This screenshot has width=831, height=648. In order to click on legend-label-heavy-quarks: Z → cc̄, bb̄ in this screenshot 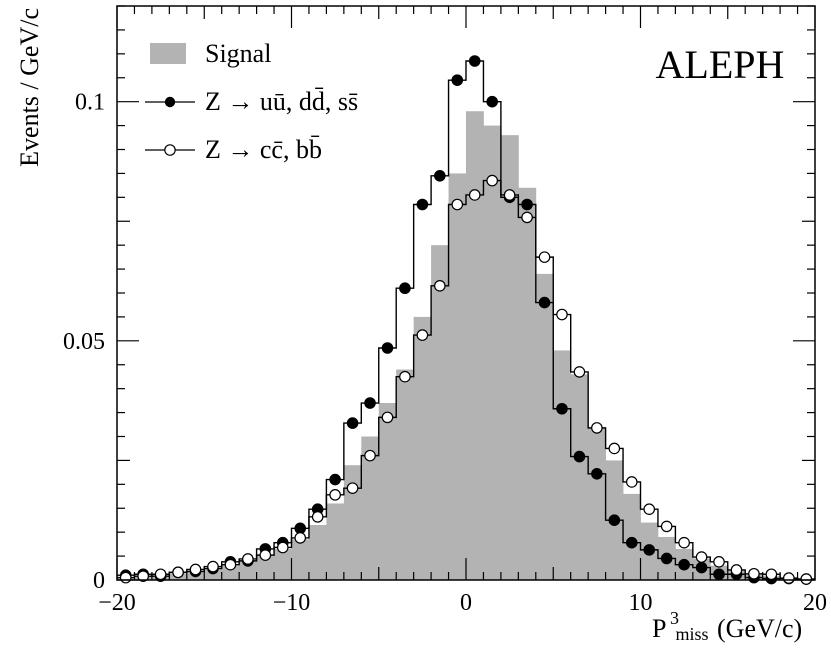, I will do `click(263, 149)`.